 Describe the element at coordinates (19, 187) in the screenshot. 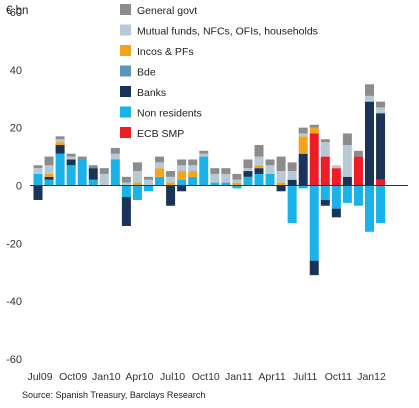

I see `y-tick-label: 0` at that location.